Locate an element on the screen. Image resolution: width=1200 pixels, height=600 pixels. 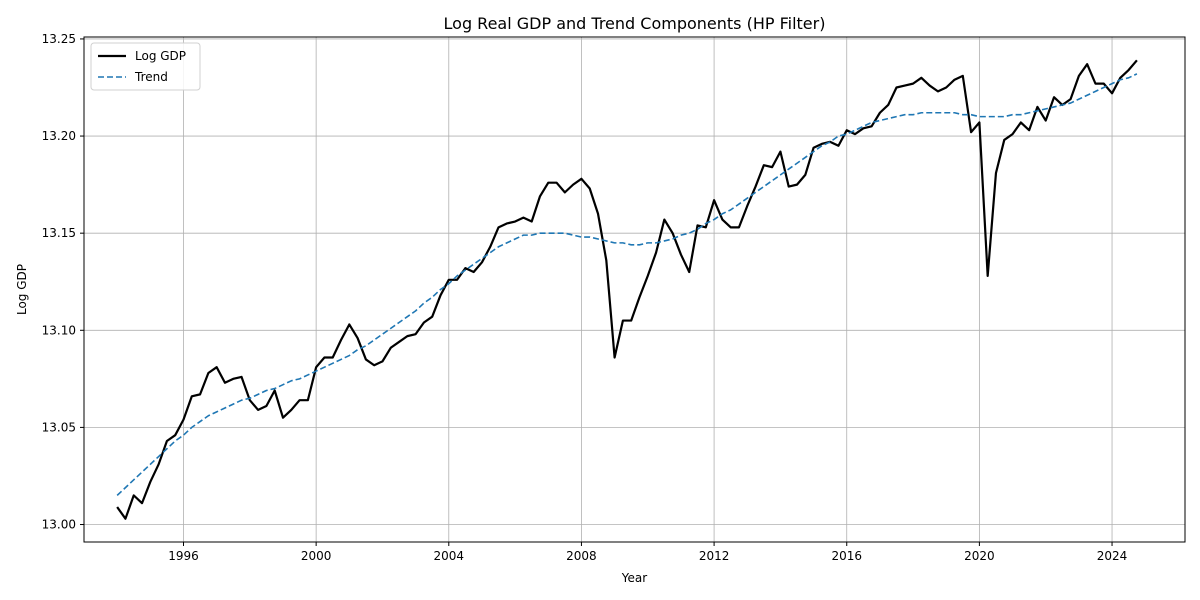
legend-label: Trend is located at coordinates (151, 77).